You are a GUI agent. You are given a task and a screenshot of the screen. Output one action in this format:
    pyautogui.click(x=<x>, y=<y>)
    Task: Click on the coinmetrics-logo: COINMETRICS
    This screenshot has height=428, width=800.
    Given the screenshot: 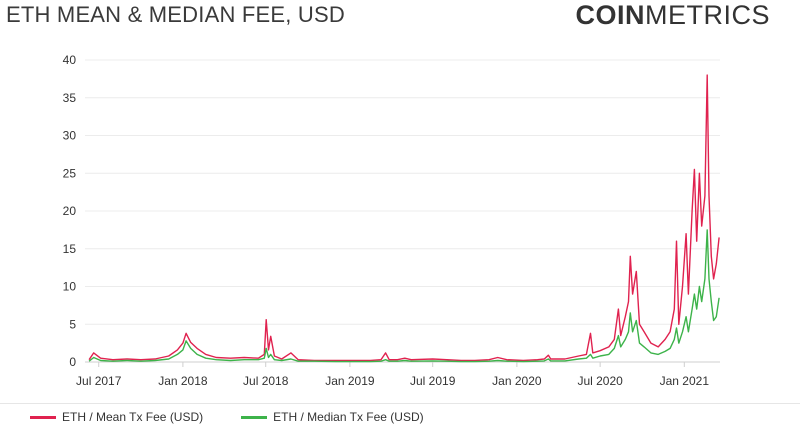 What is the action you would take?
    pyautogui.click(x=673, y=15)
    